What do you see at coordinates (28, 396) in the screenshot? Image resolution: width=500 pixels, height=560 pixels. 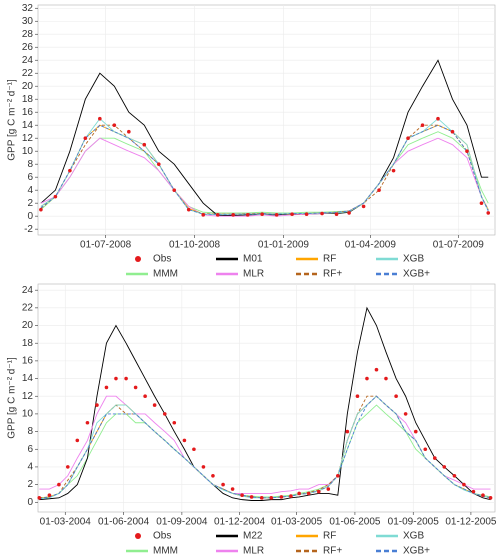 I see `y-tick-label: 12` at bounding box center [28, 396].